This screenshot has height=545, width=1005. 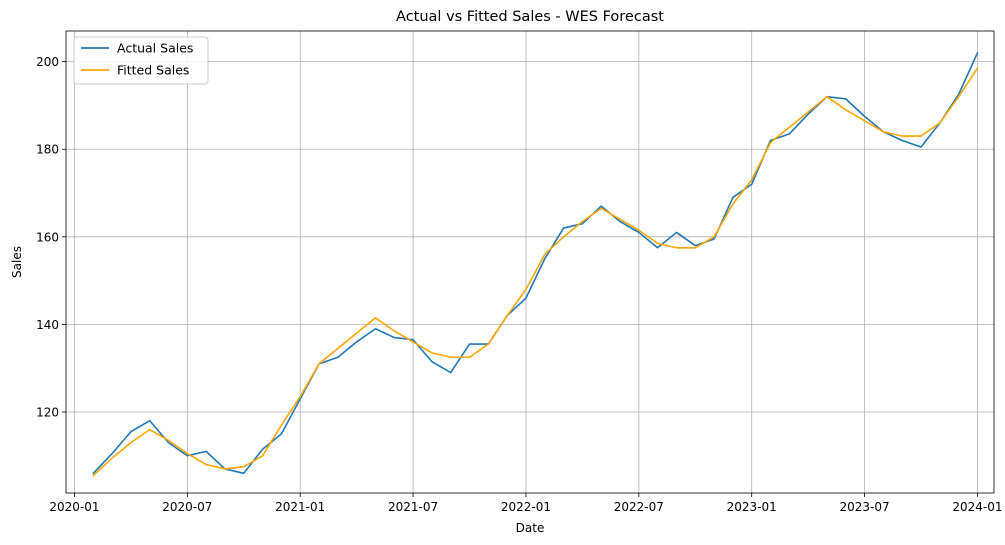 I want to click on legend-label: Fitted Sales, so click(x=153, y=70).